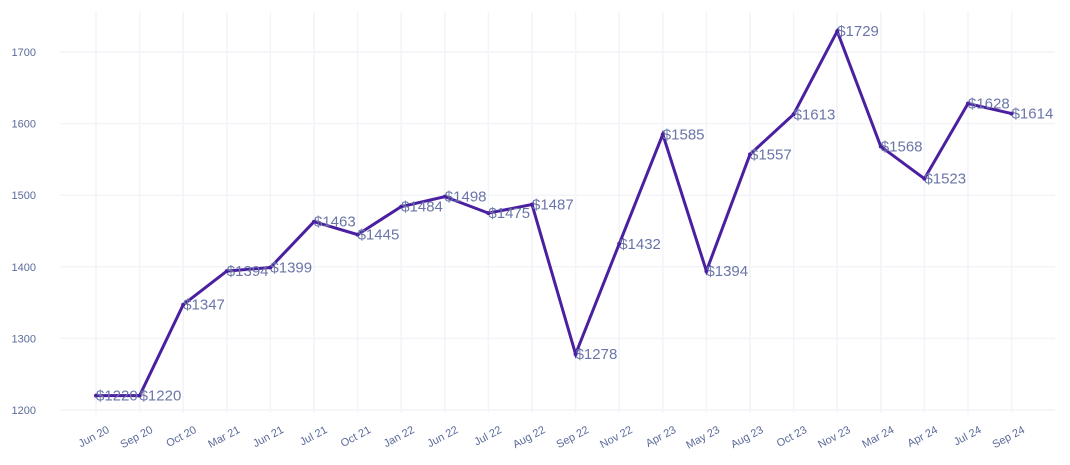 This screenshot has width=1070, height=465. I want to click on x-tick-label: Apr 23, so click(661, 437).